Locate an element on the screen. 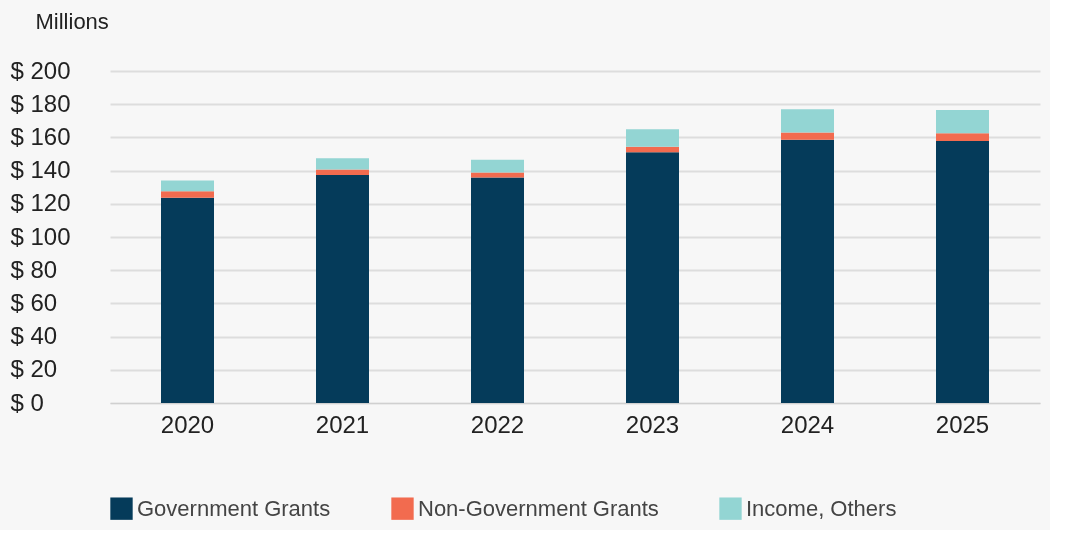 The width and height of the screenshot is (1068, 542). x-tick-label: 2021 is located at coordinates (342, 424).